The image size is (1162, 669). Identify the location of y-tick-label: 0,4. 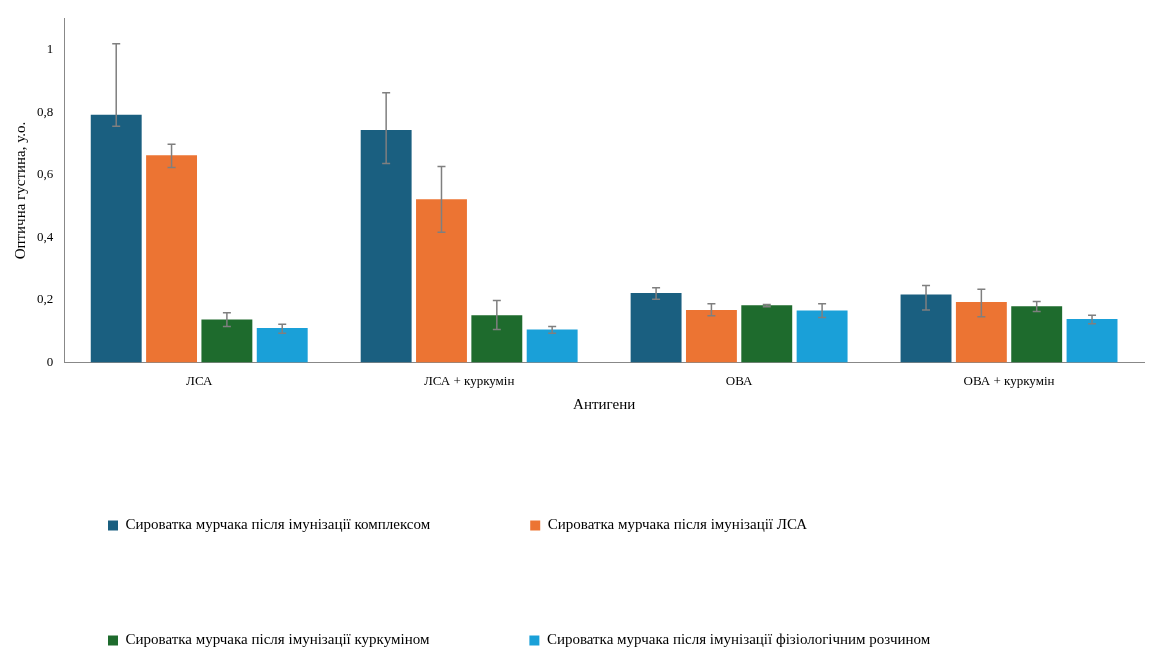
(45, 236).